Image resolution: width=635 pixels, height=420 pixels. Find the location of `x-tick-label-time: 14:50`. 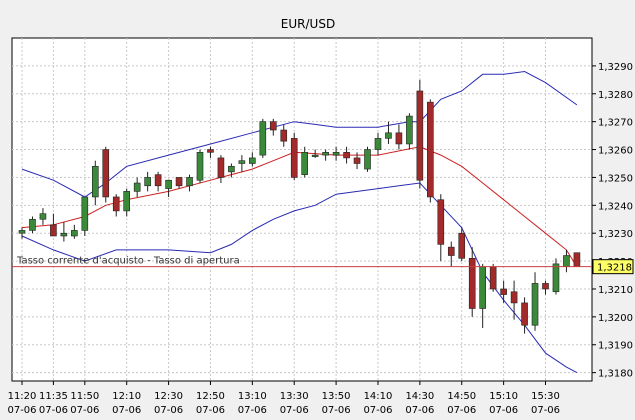

x-tick-label-time: 14:50 is located at coordinates (461, 396).